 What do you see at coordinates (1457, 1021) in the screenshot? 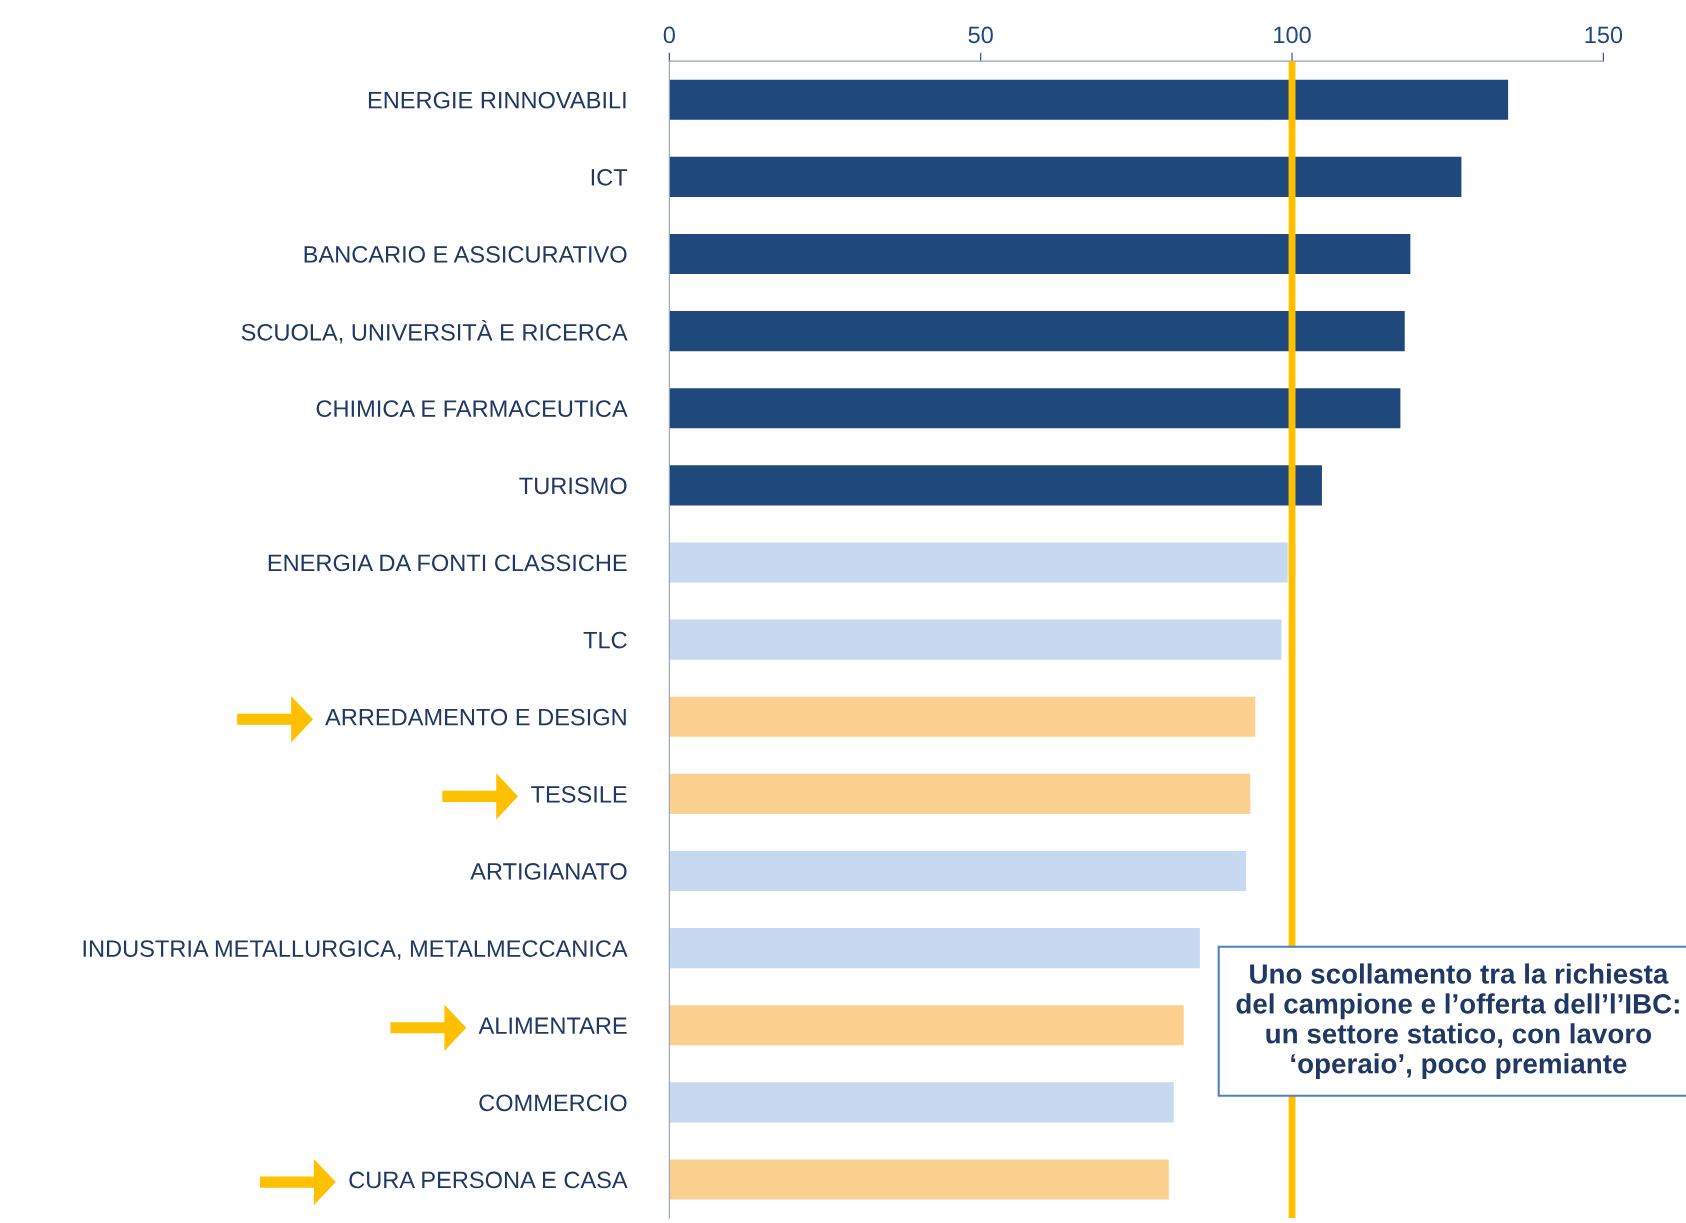
I see `annotation: Uno scollamento tra la richiesta del campione e l’offerta dell’l’IBC: un settore statico, con lavoro ‘operaio’, poco premiante` at bounding box center [1457, 1021].